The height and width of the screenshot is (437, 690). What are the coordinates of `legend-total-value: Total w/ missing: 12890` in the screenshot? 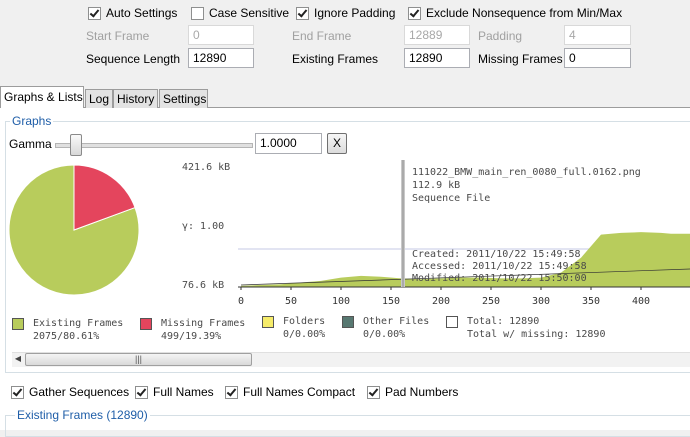 It's located at (536, 334).